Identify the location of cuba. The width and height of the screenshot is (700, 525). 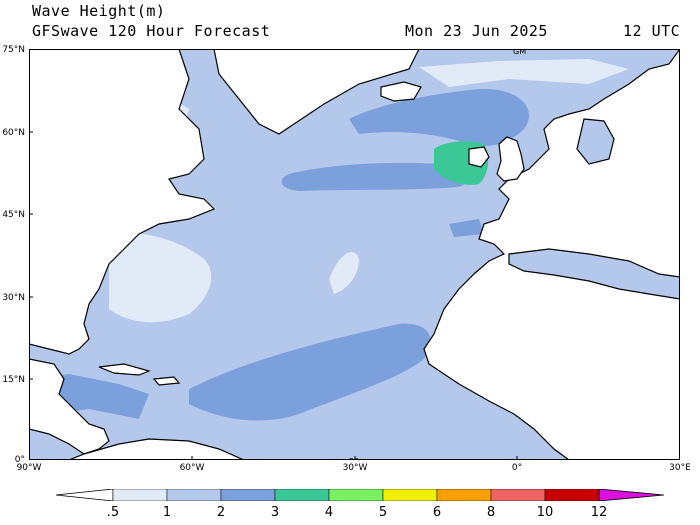
(124, 369).